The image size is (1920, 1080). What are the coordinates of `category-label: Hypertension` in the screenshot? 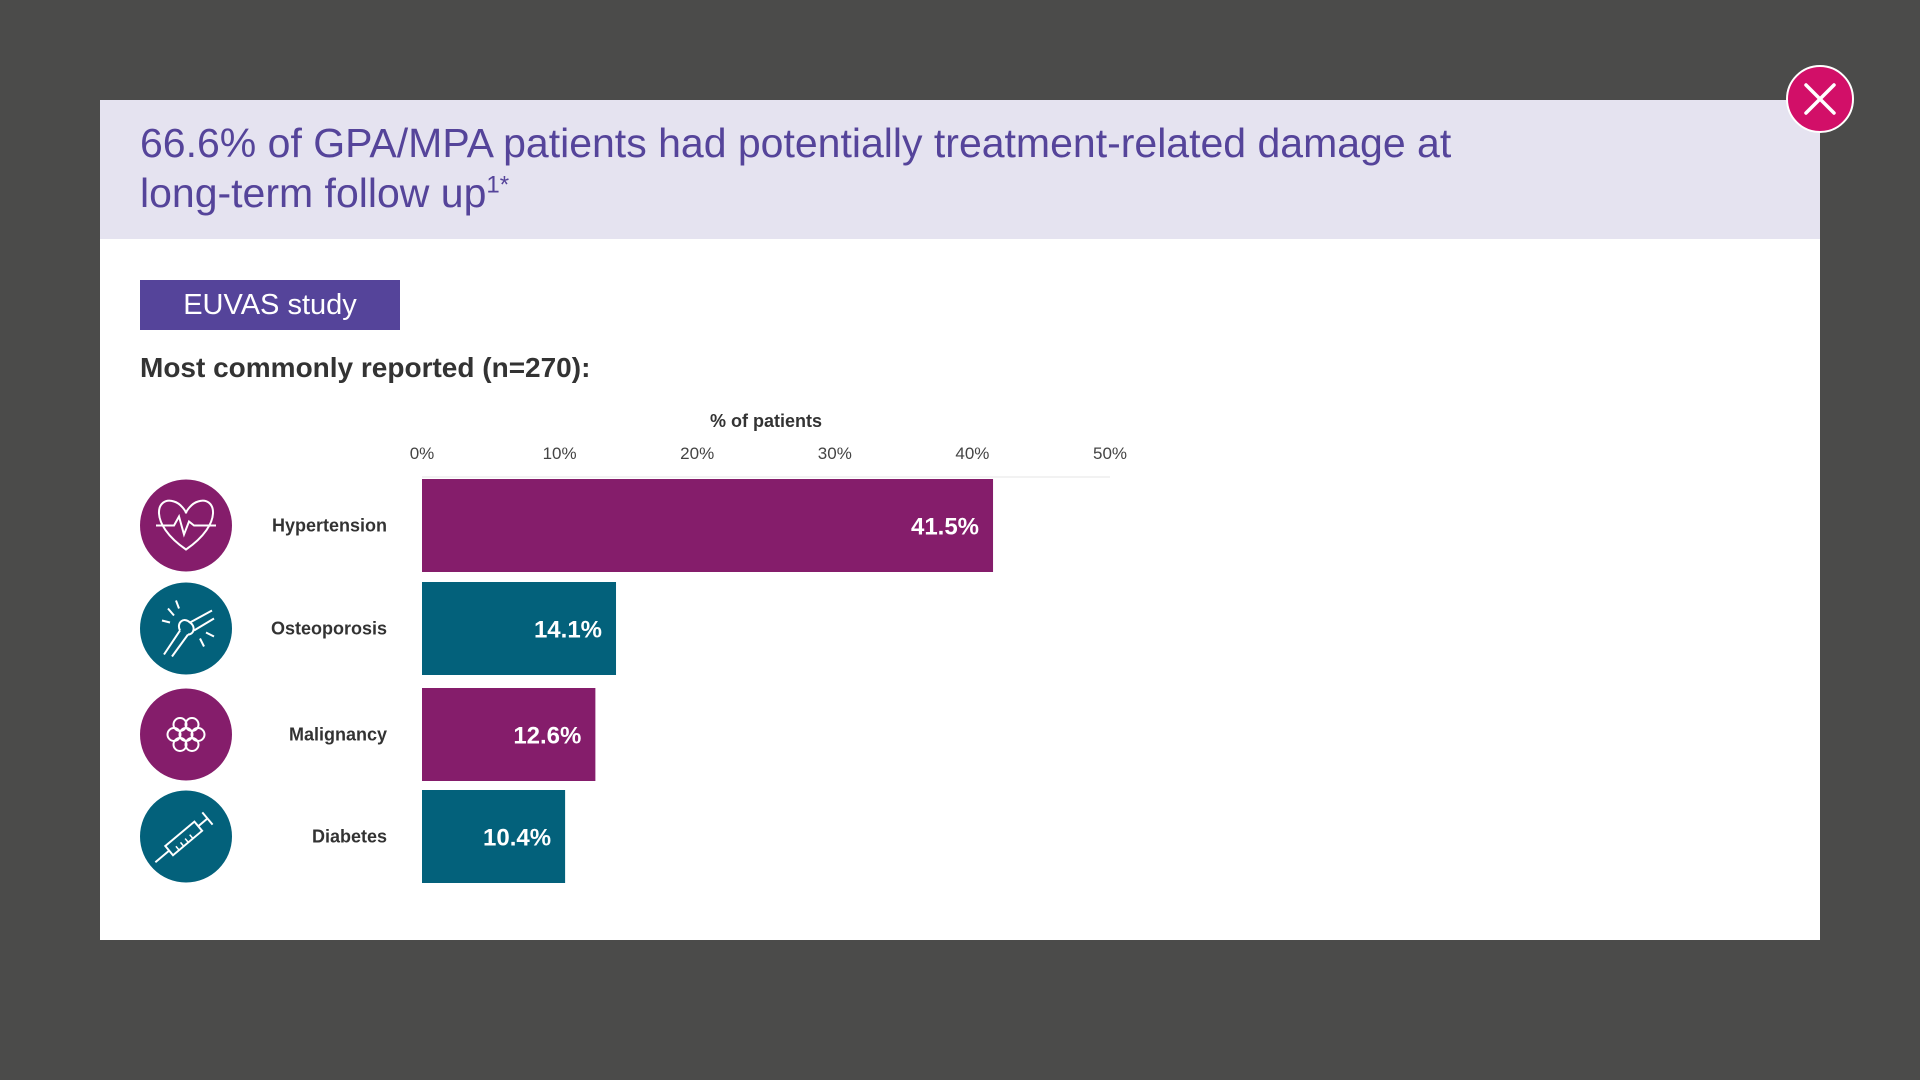 It's located at (329, 526).